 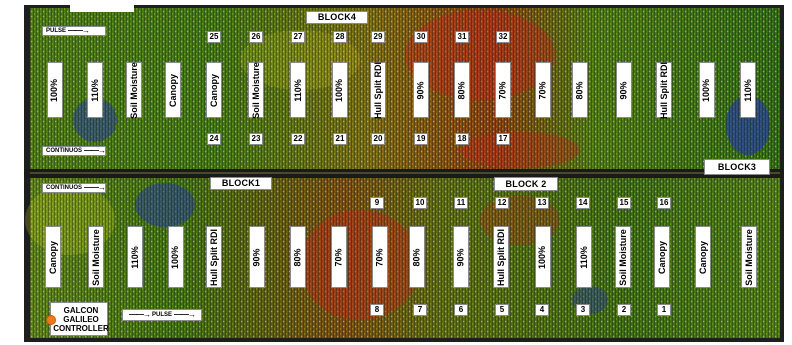 I want to click on continuous-label-bottom: CONTINUOS ——→, so click(x=74, y=188).